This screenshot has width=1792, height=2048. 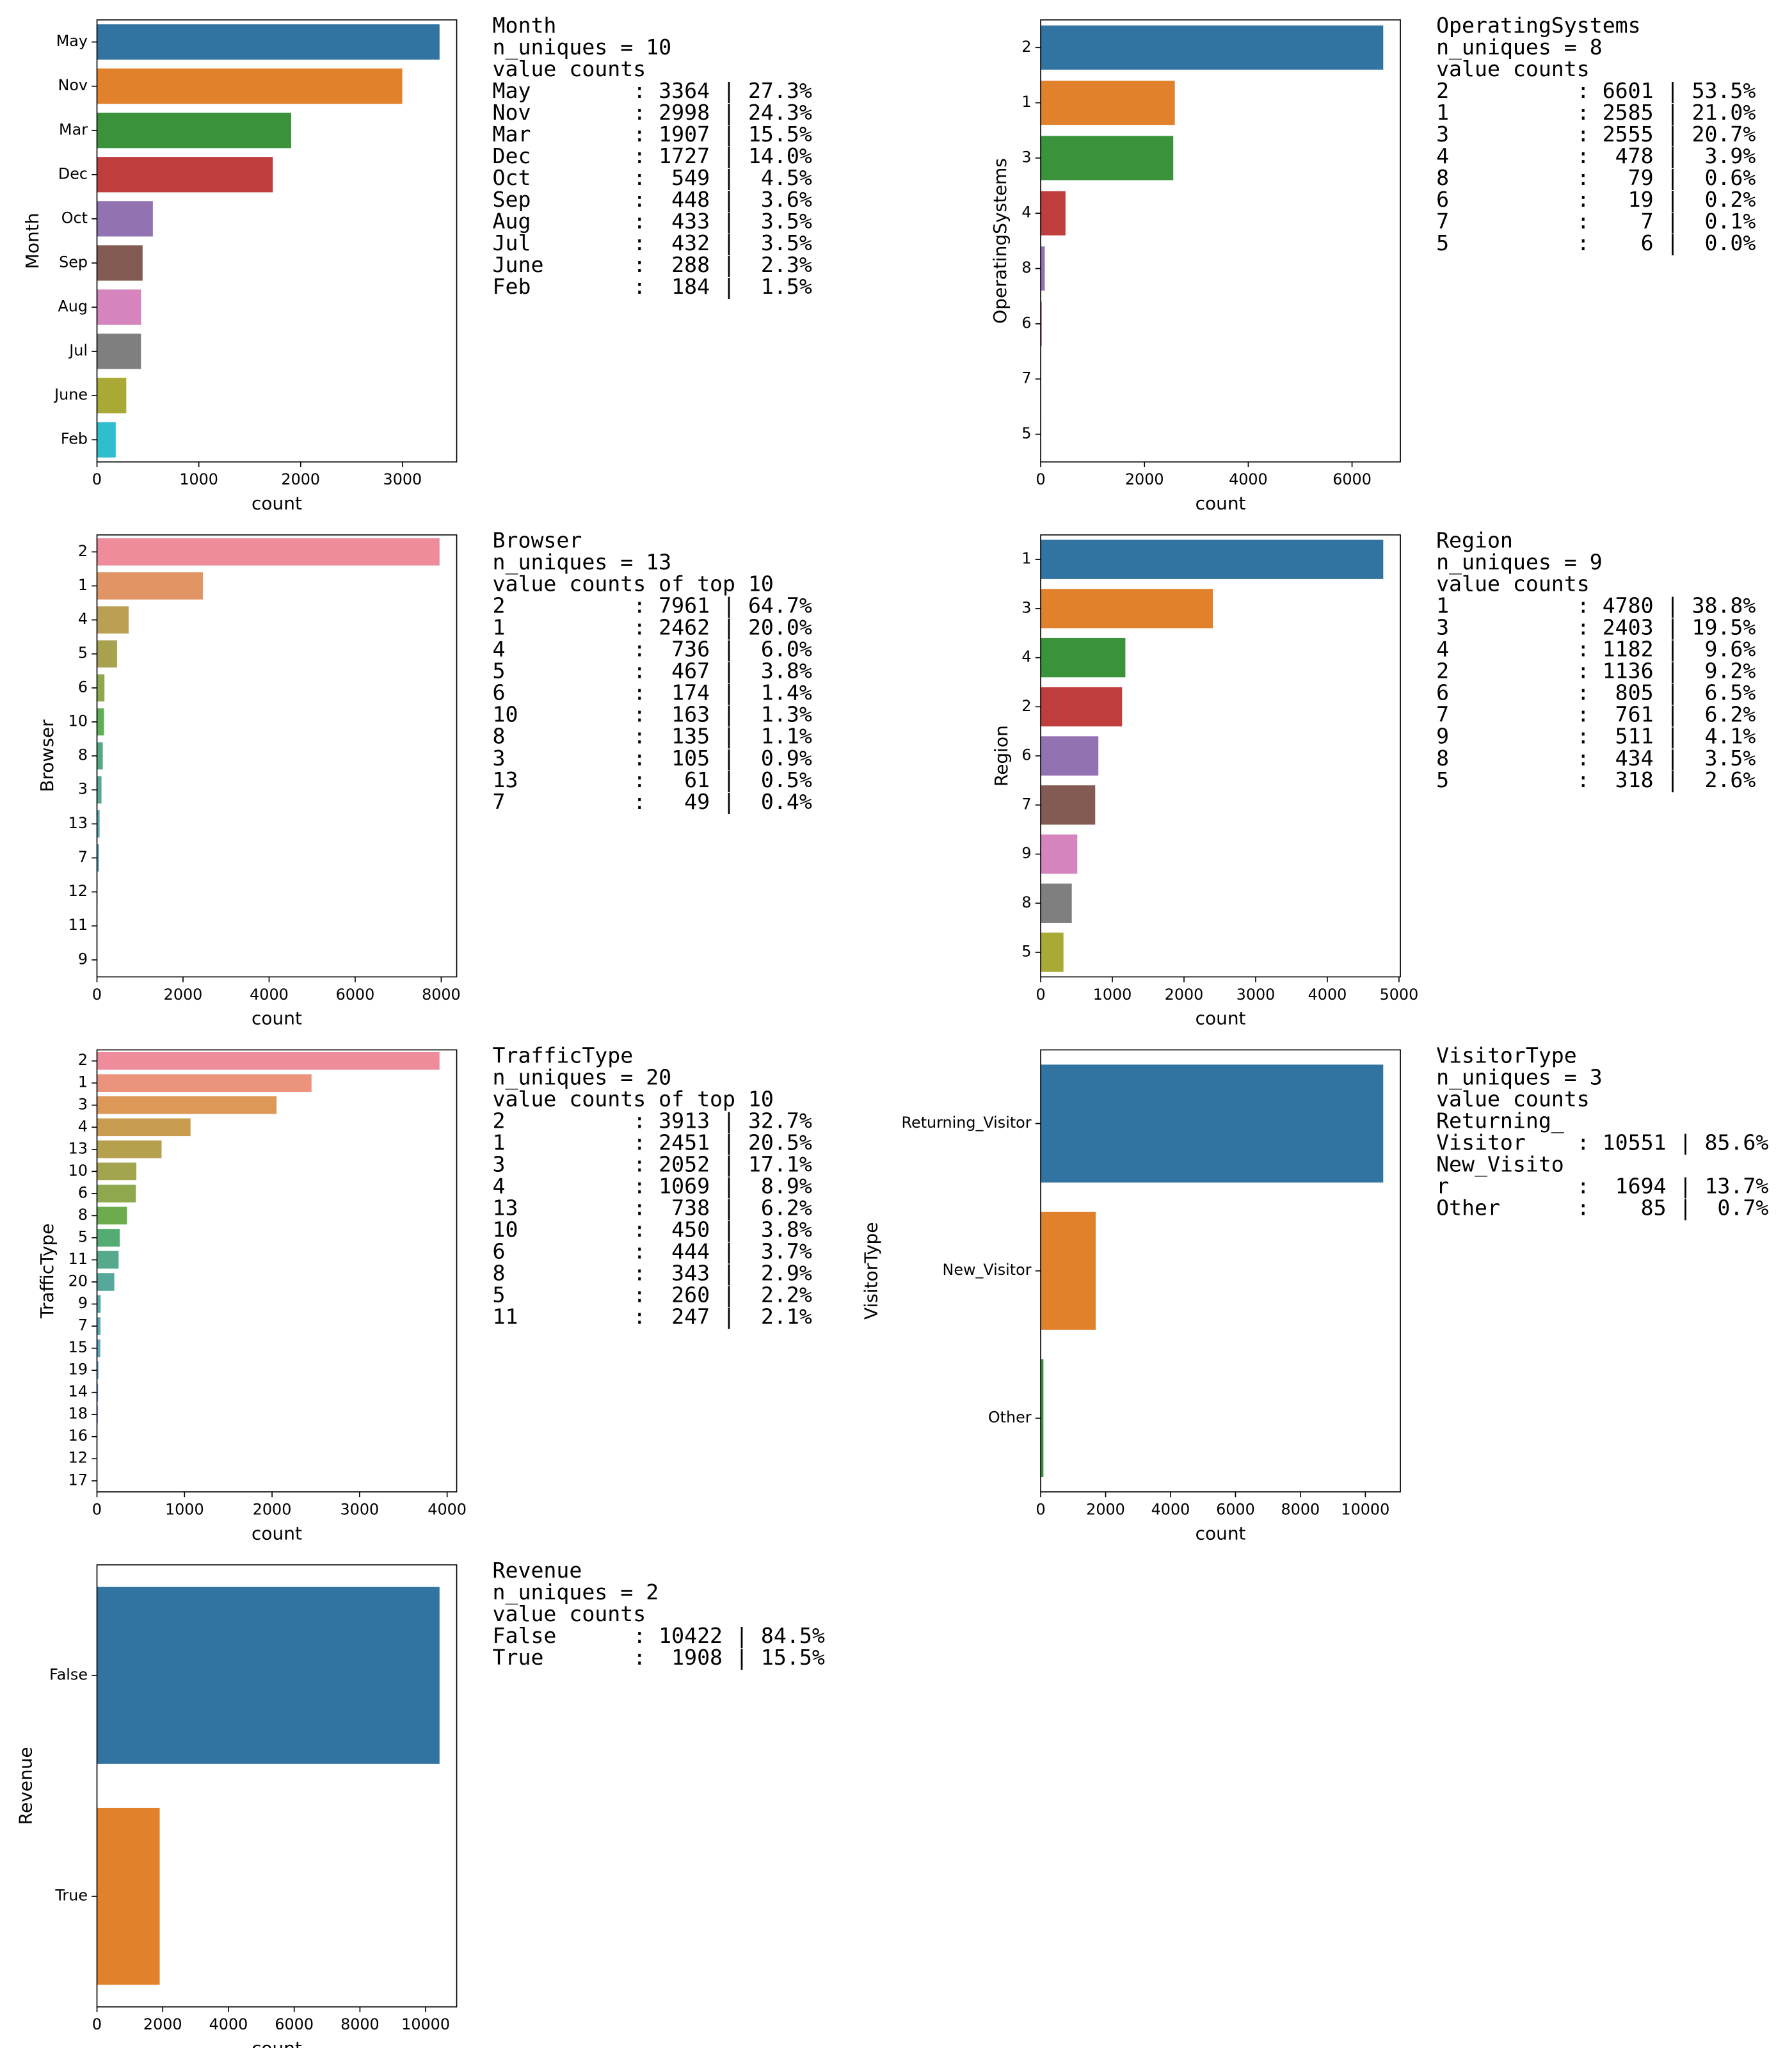 What do you see at coordinates (652, 286) in the screenshot?
I see `summary-line: Feb : 184 | 1.5%` at bounding box center [652, 286].